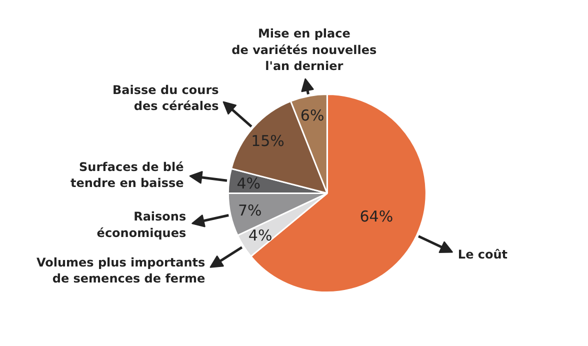  Describe the element at coordinates (312, 115) in the screenshot. I see `data-label: 6%` at that location.